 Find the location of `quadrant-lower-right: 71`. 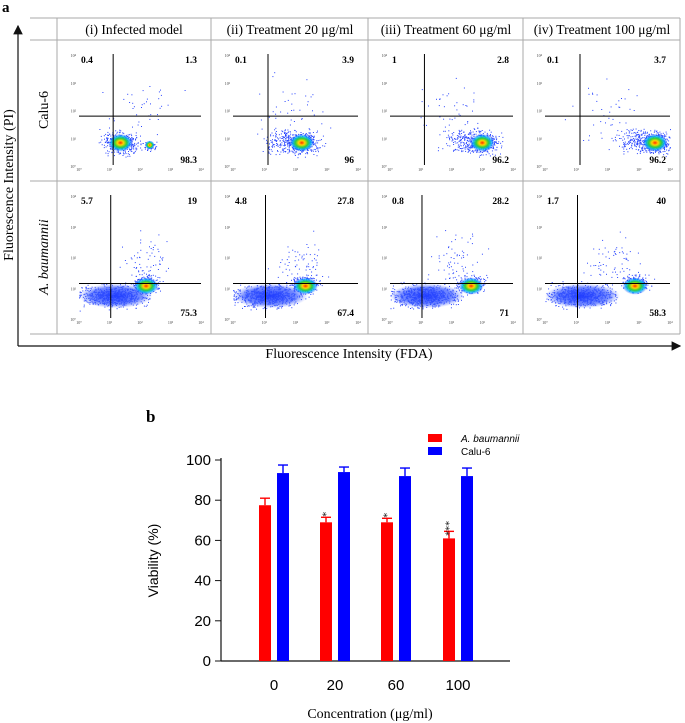

quadrant-lower-right: 71 is located at coordinates (505, 314).